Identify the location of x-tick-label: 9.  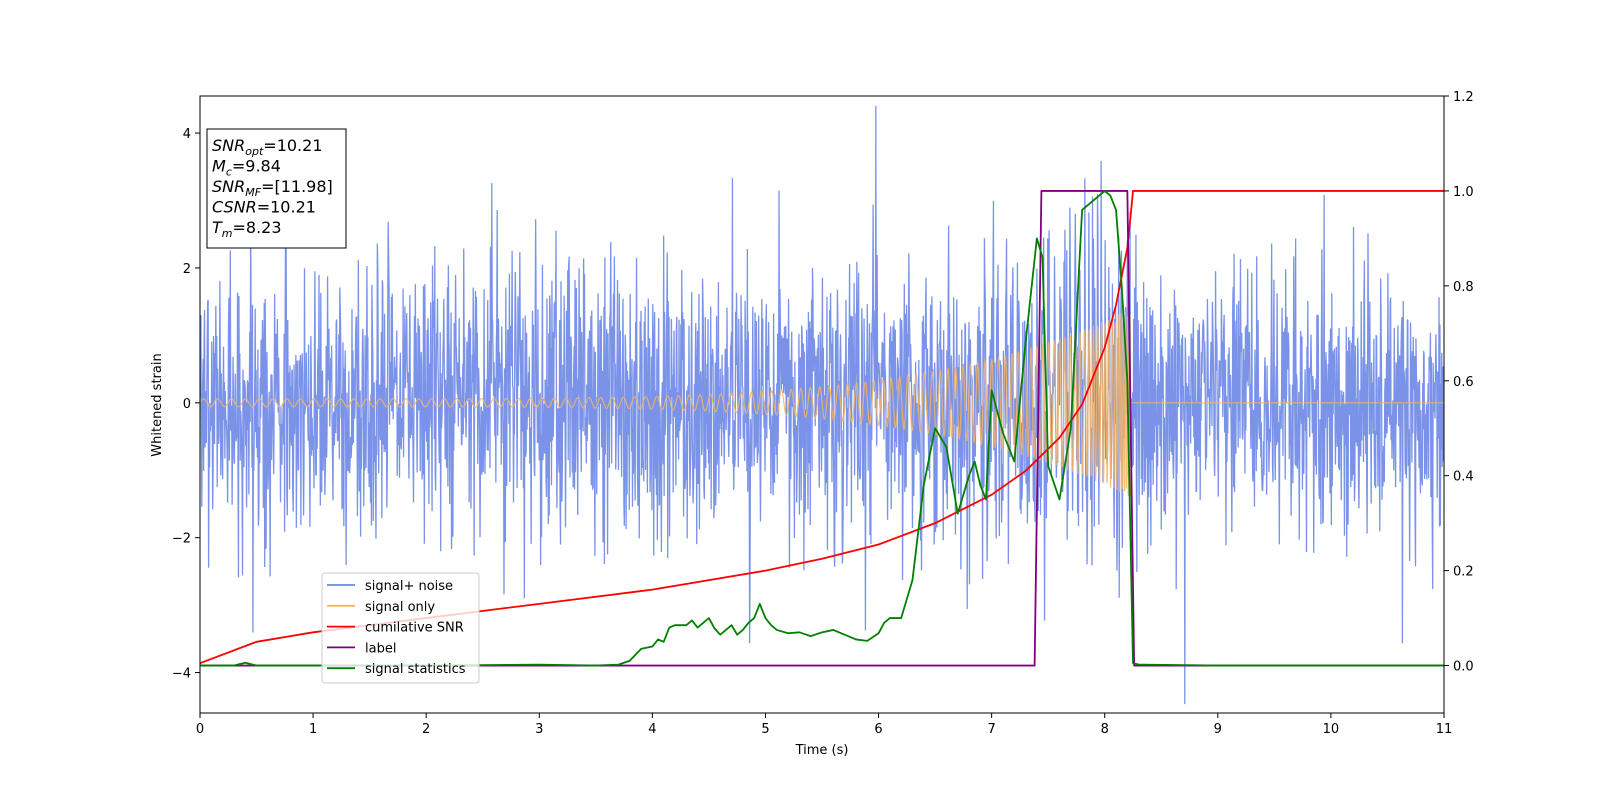
(1218, 729).